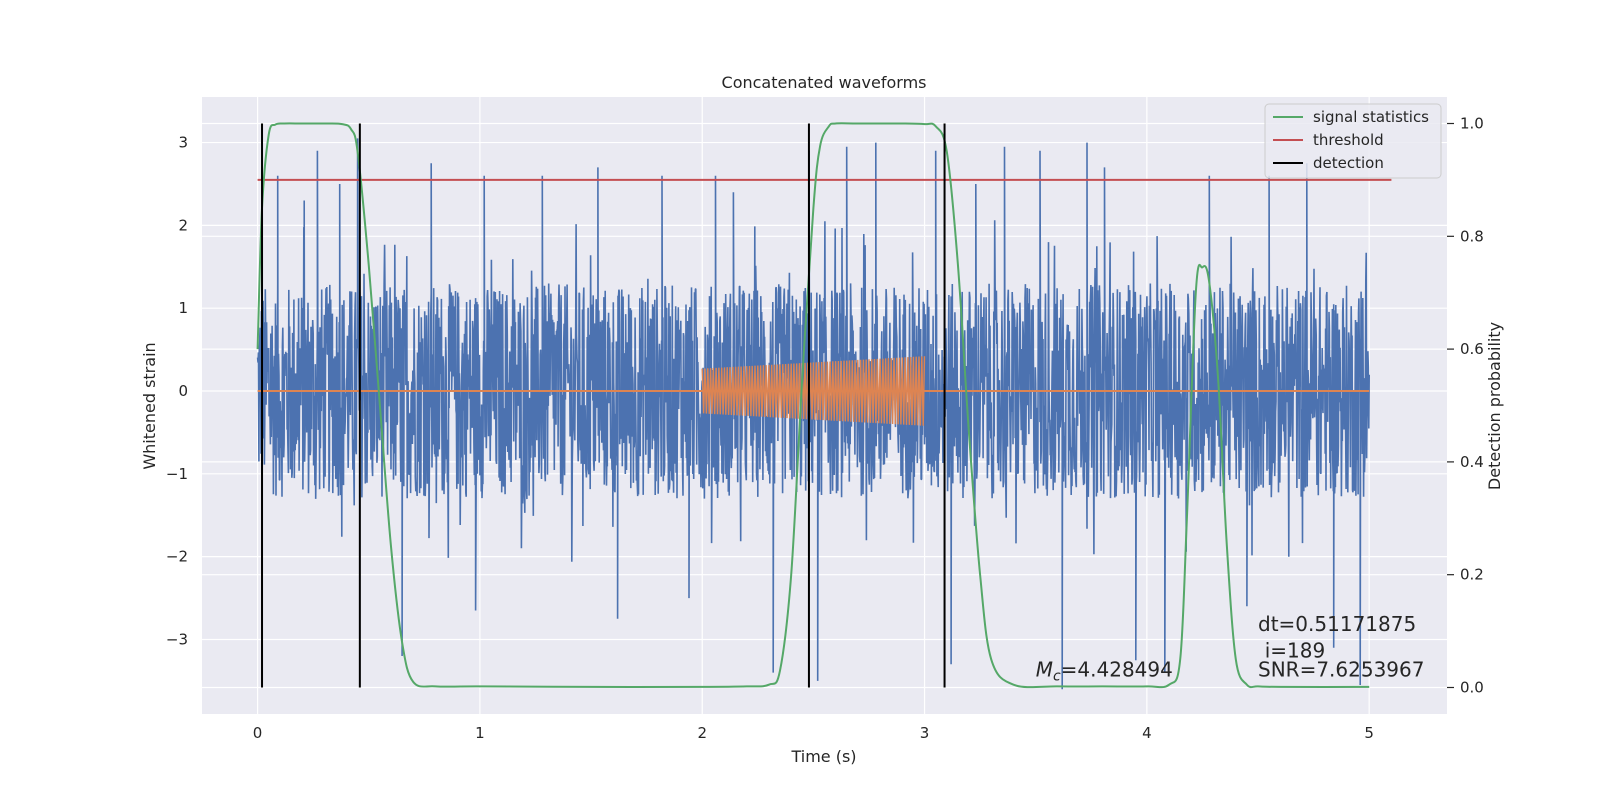  What do you see at coordinates (1337, 624) in the screenshot?
I see `annotation-dt: dt=0.51171875` at bounding box center [1337, 624].